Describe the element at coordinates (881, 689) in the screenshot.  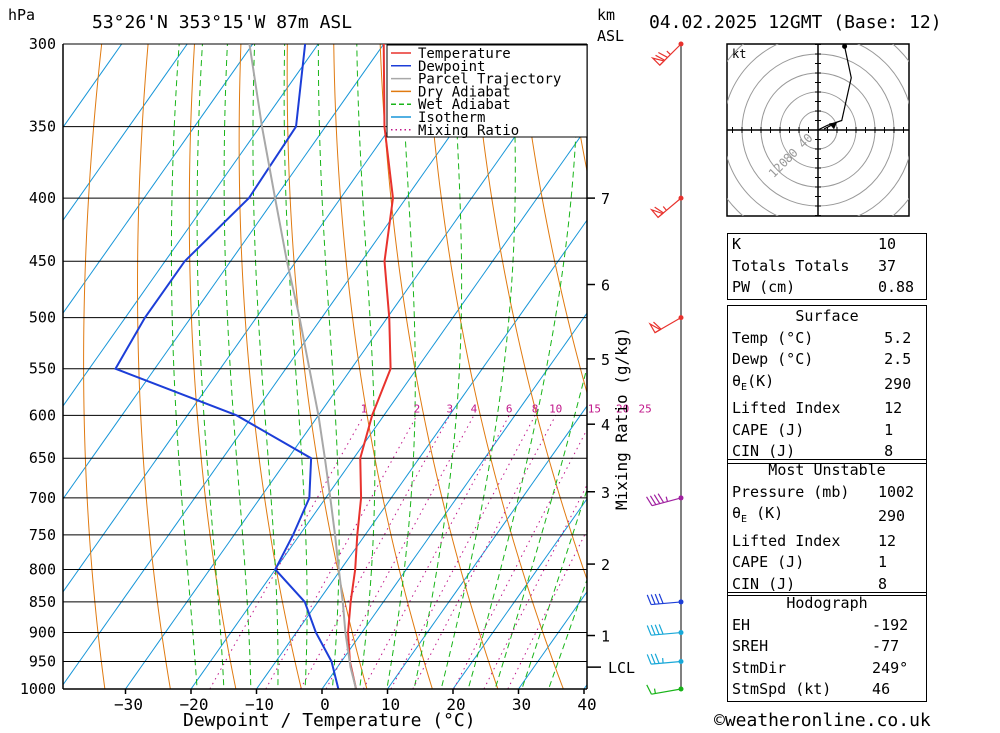
I see `value: 46` at that location.